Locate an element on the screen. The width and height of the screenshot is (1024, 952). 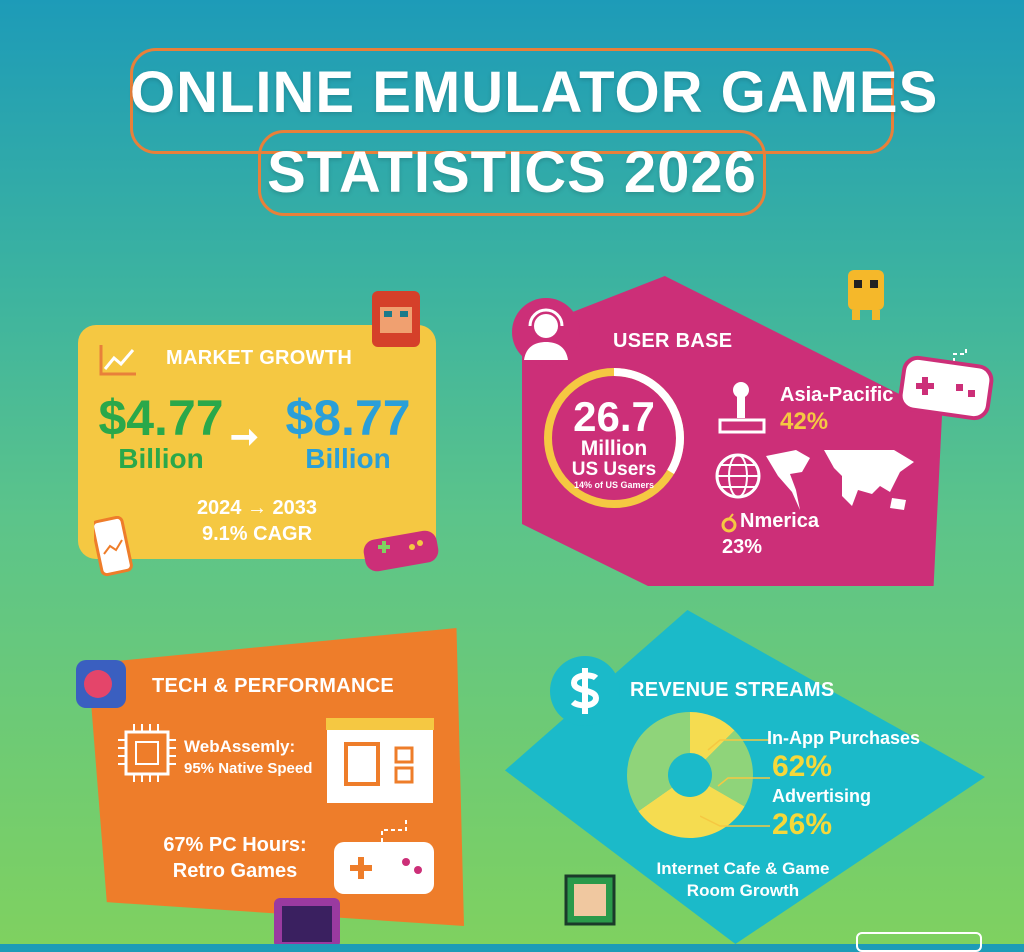
market-to-unit: Billion is located at coordinates (348, 458).